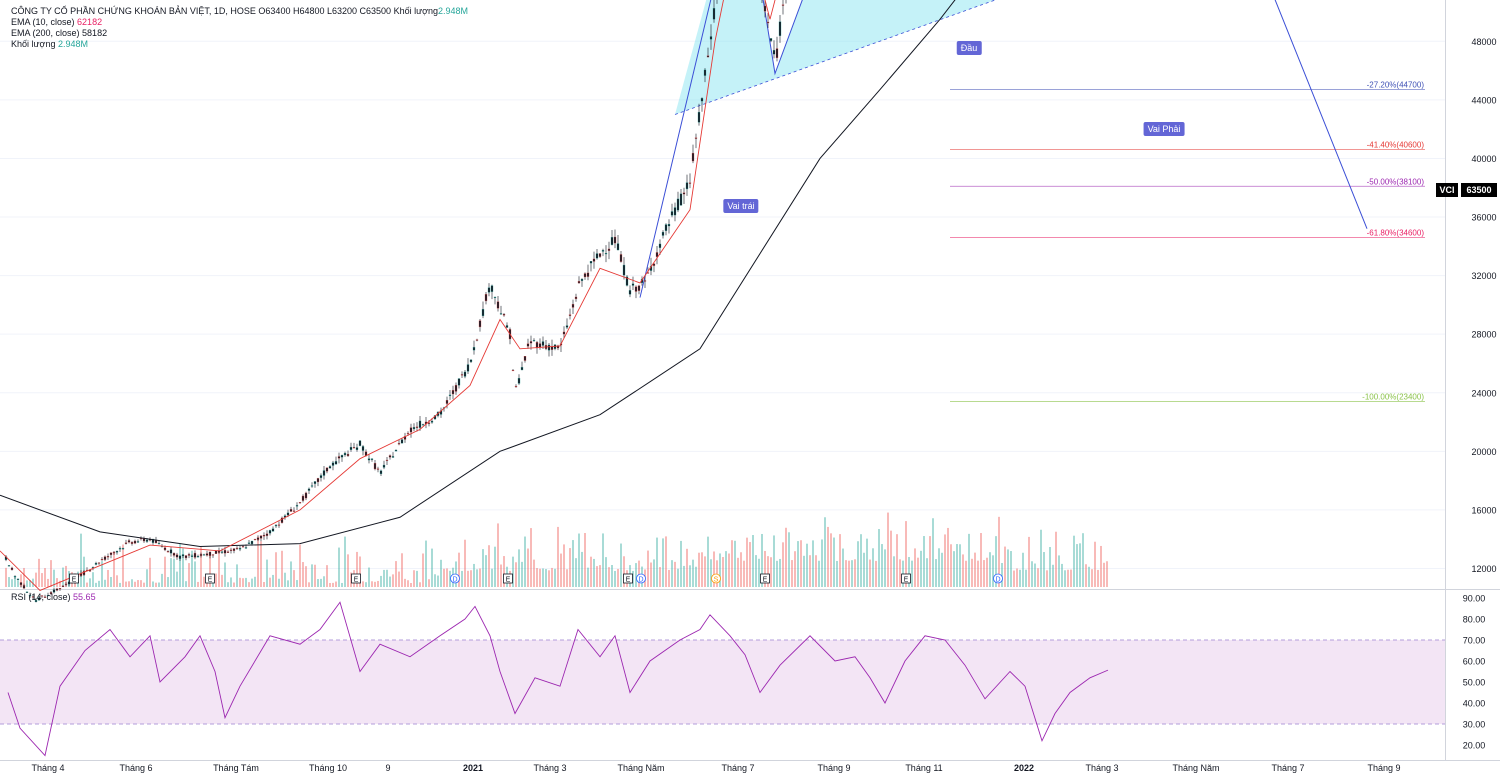 The image size is (1500, 781). What do you see at coordinates (49, 44) in the screenshot?
I see `legend-volume: Khối lượng 2.948M` at bounding box center [49, 44].